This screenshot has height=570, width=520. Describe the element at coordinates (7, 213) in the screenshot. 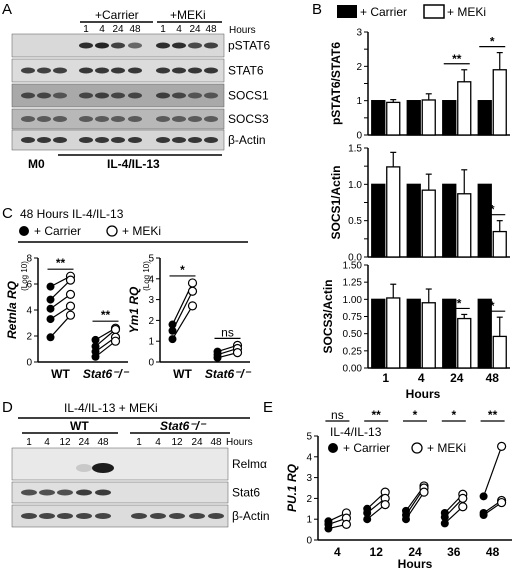

I see `panel-letter-c: C` at that location.